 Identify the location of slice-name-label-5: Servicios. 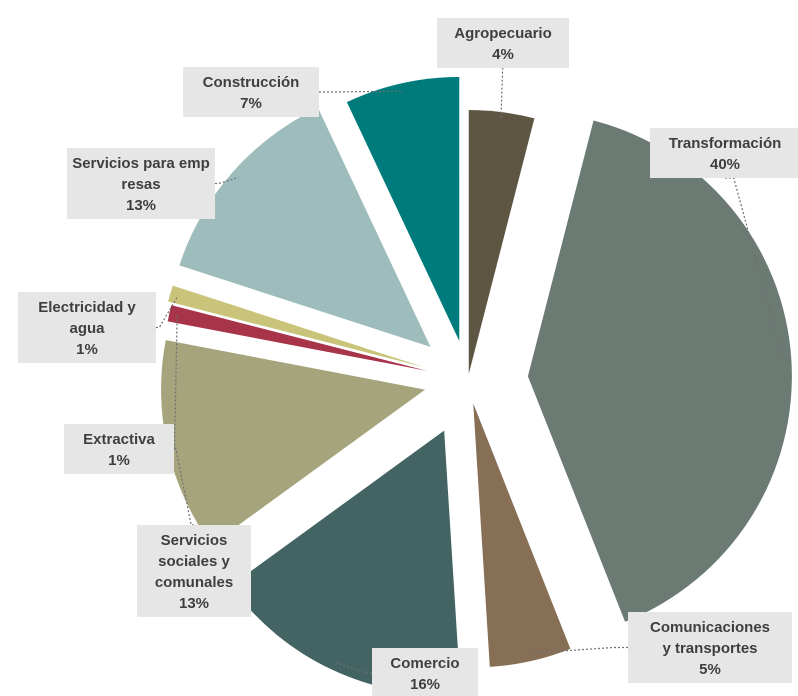
(194, 540).